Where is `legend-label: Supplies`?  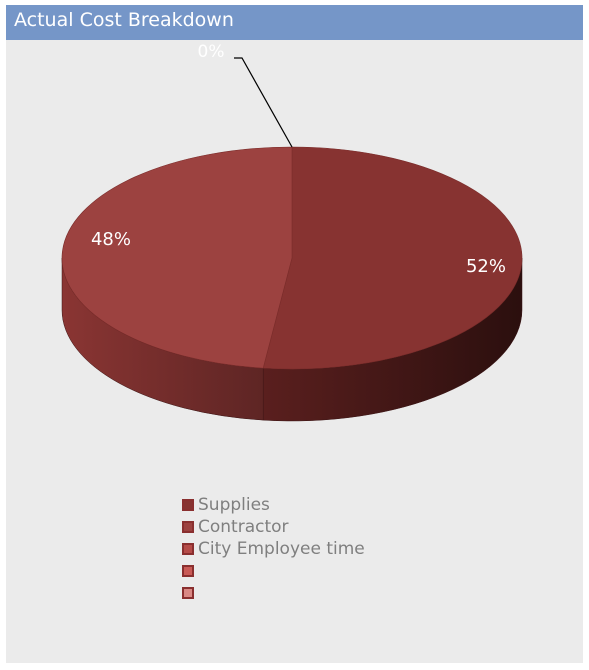
legend-label: Supplies is located at coordinates (234, 505).